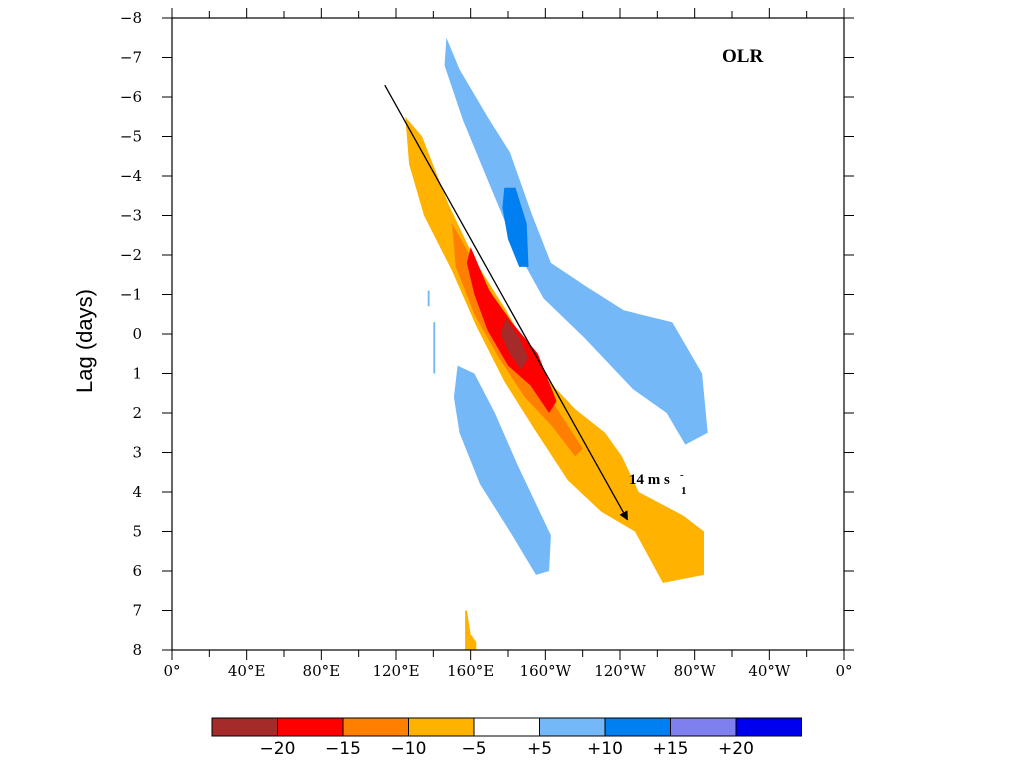  I want to click on x-tick-label: 160°E, so click(470, 671).